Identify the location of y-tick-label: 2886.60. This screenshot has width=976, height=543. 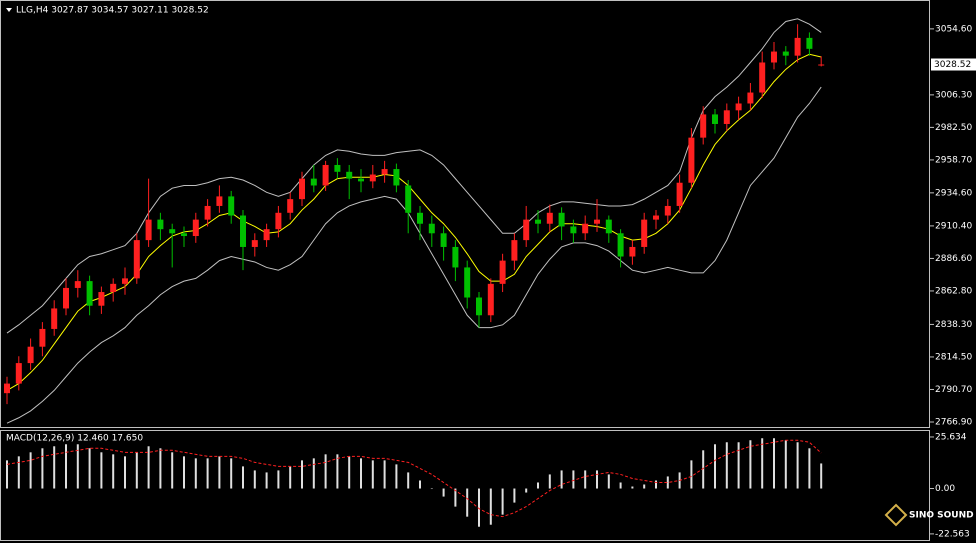
(953, 259).